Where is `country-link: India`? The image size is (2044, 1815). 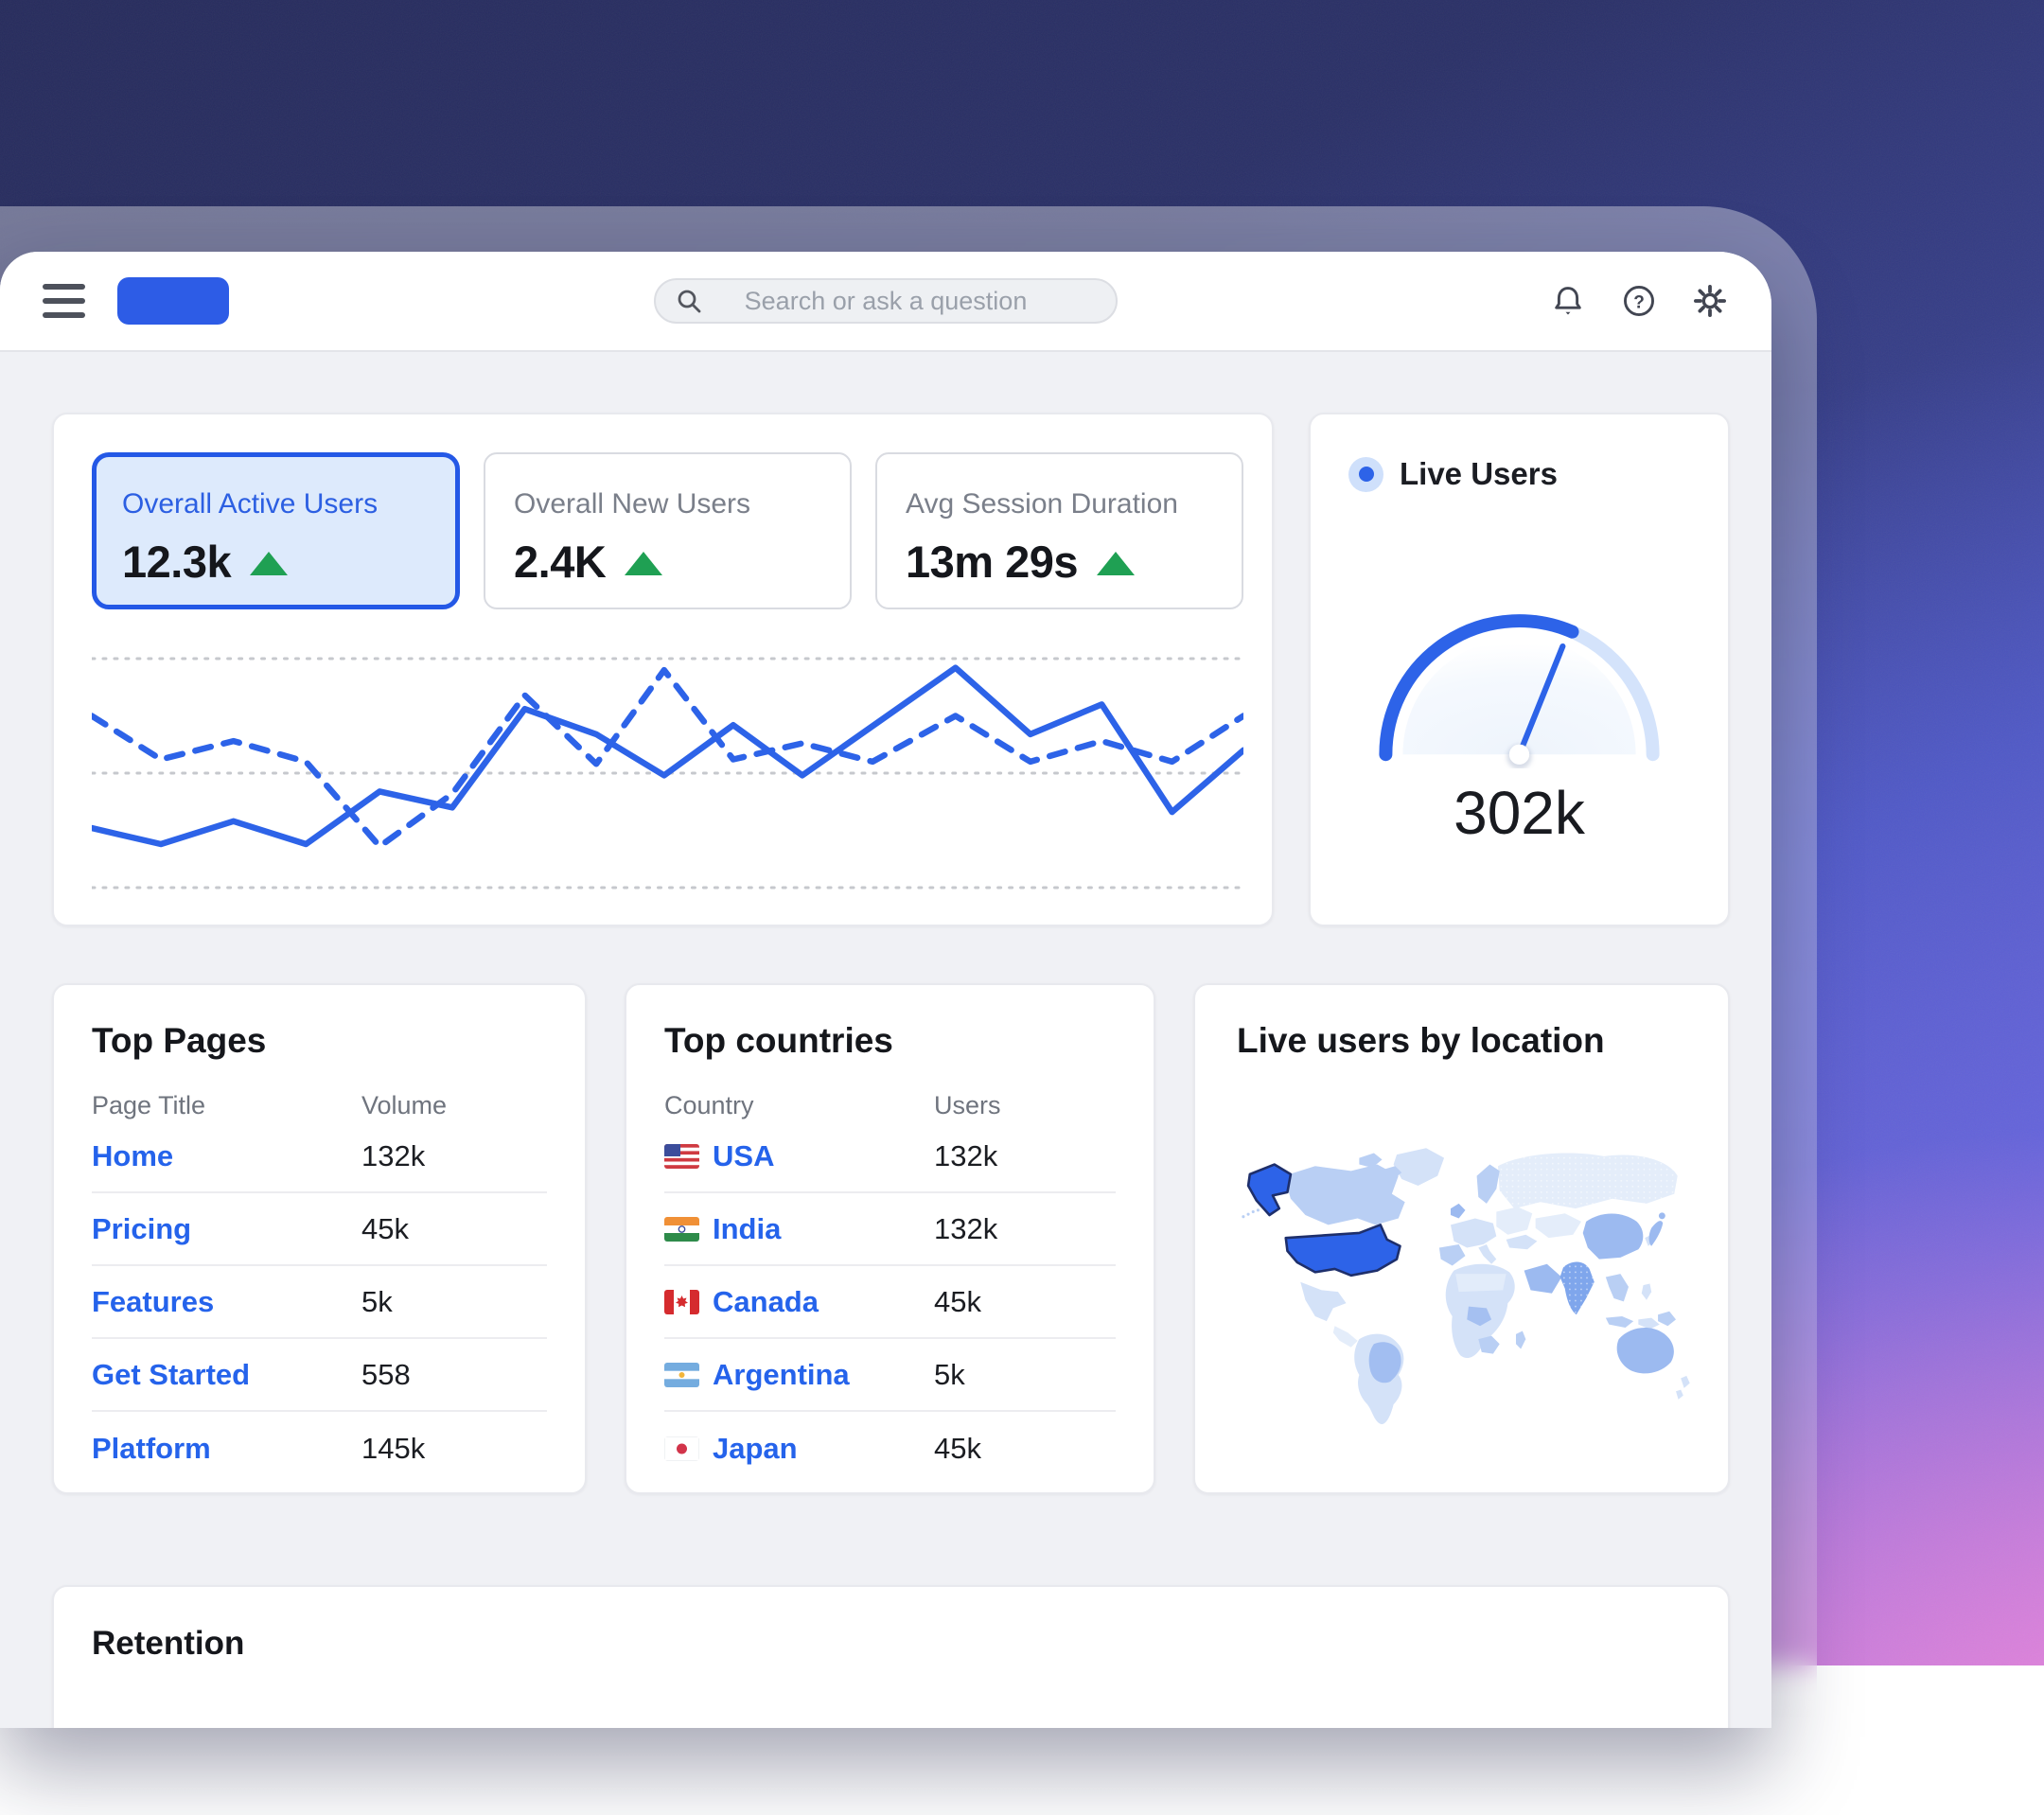
country-link: India is located at coordinates (799, 1229).